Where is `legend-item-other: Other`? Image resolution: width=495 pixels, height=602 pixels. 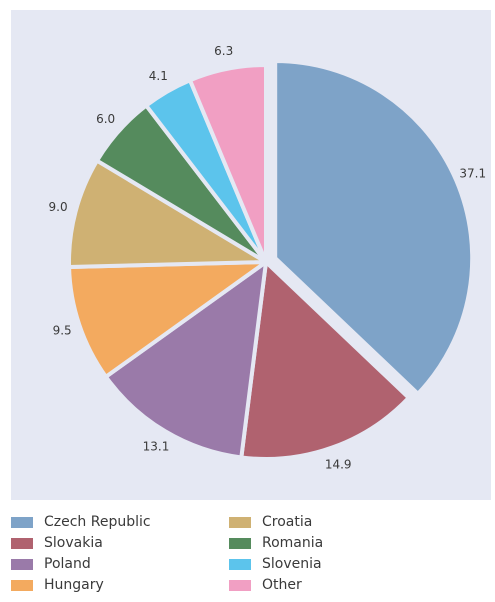
legend-item-other: Other is located at coordinates (265, 585).